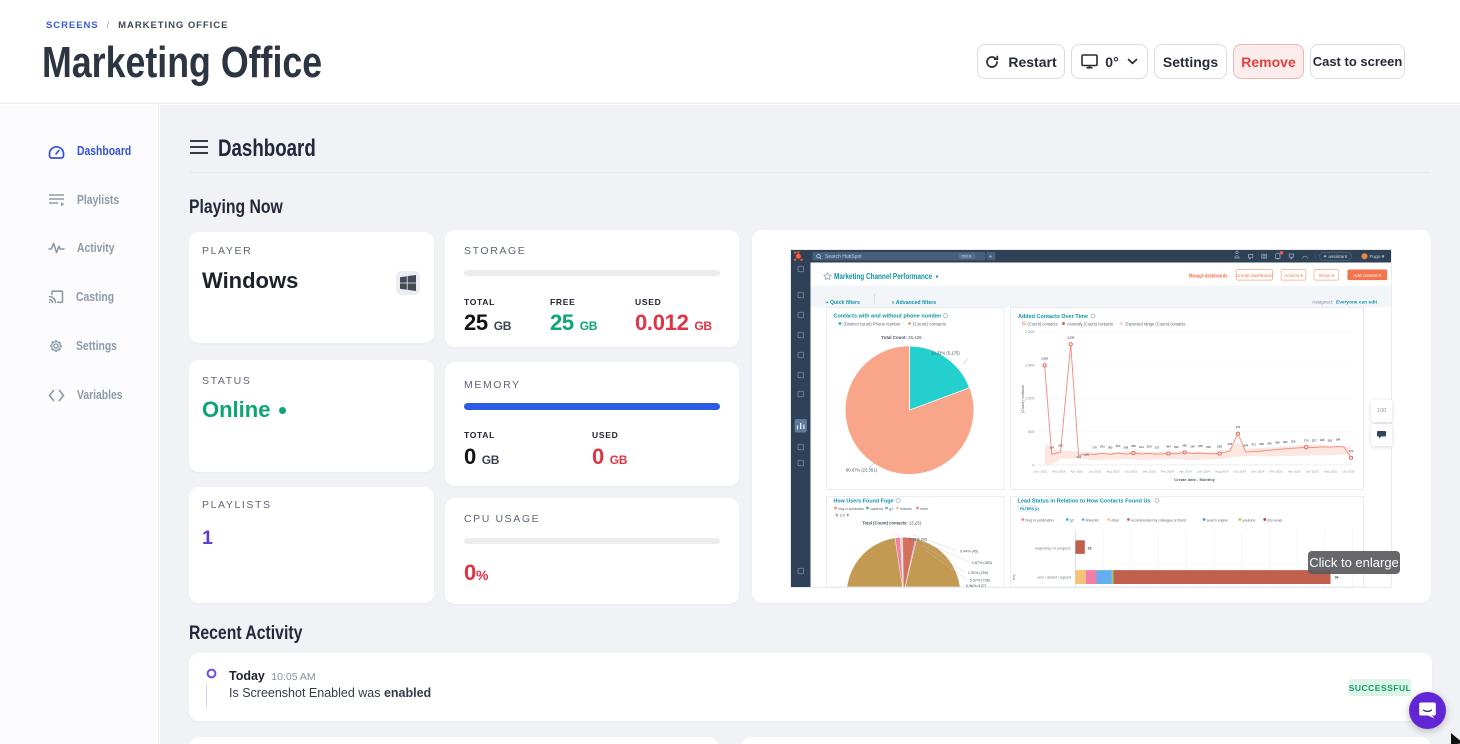 The width and height of the screenshot is (1460, 744). Describe the element at coordinates (1158, 519) in the screenshot. I see `svg-text:recommended by colleague or fr: recommended by colleague or friend` at that location.